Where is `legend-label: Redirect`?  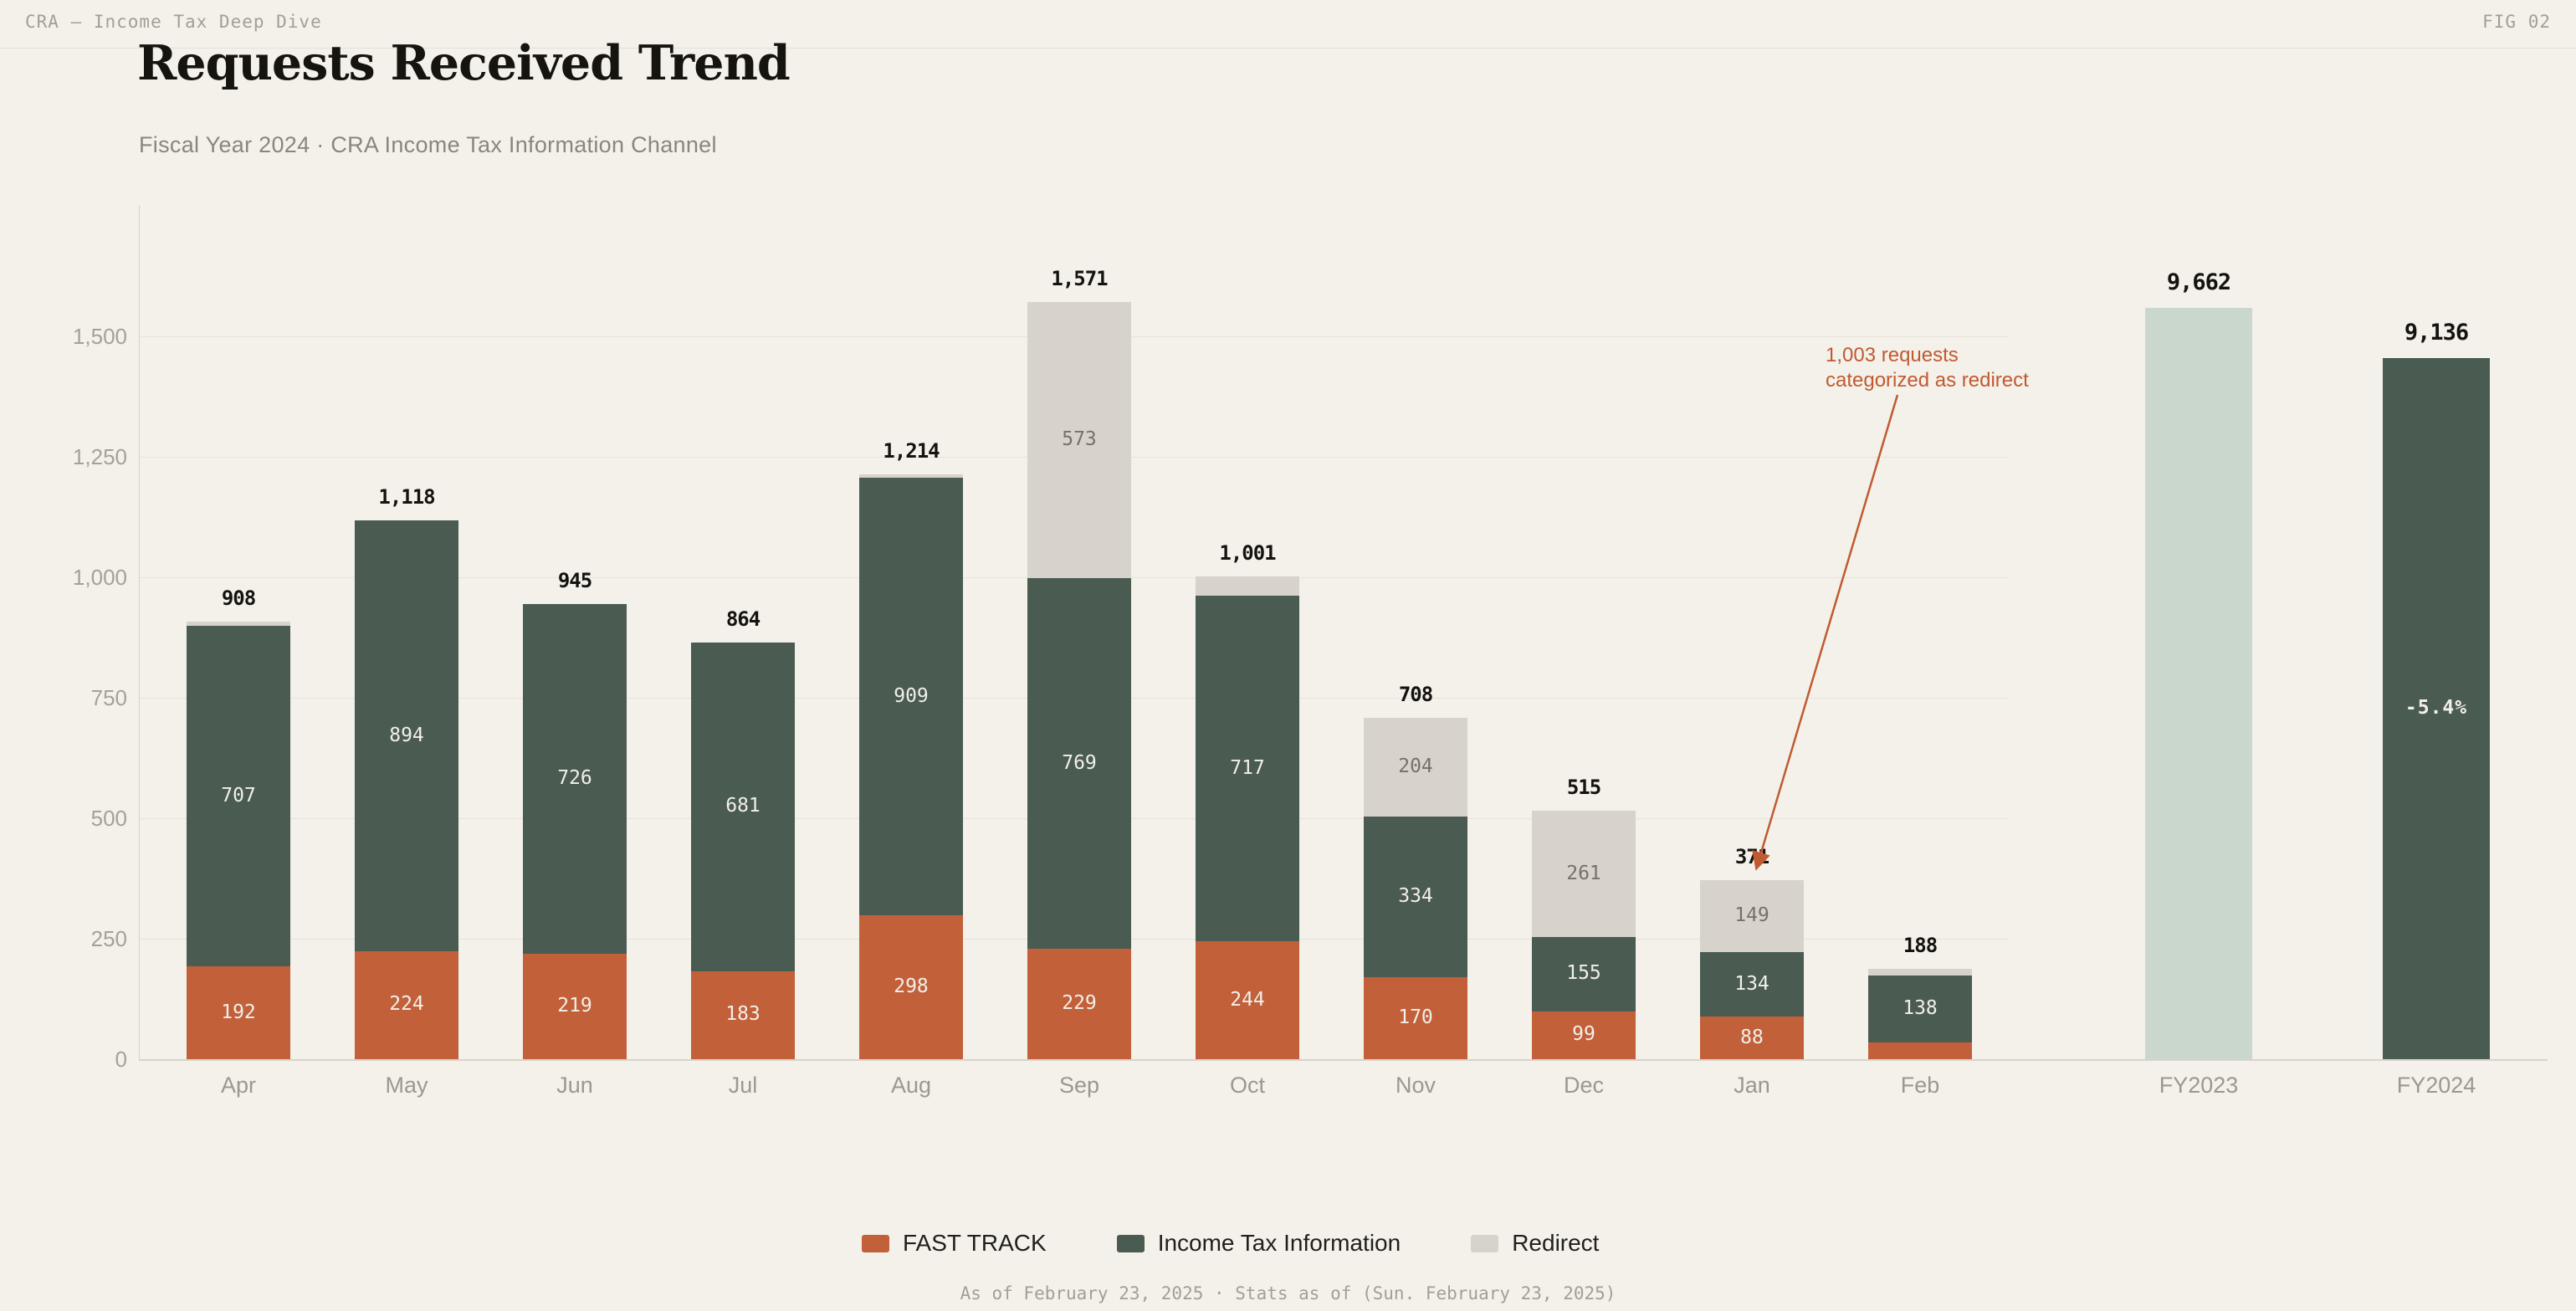
legend-label: Redirect is located at coordinates (1556, 1243).